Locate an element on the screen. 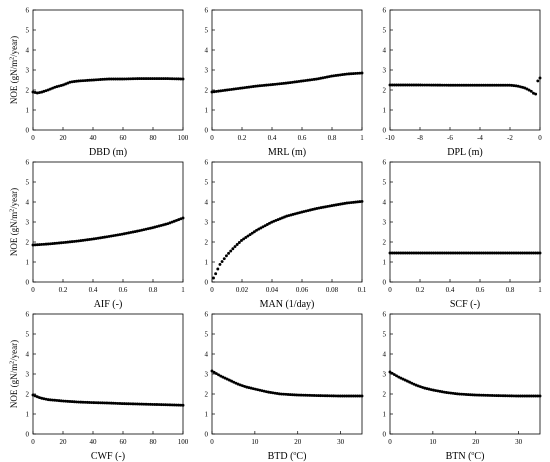 Image resolution: width=550 pixels, height=462 pixels. y-tick-label: 6 is located at coordinates (207, 314).